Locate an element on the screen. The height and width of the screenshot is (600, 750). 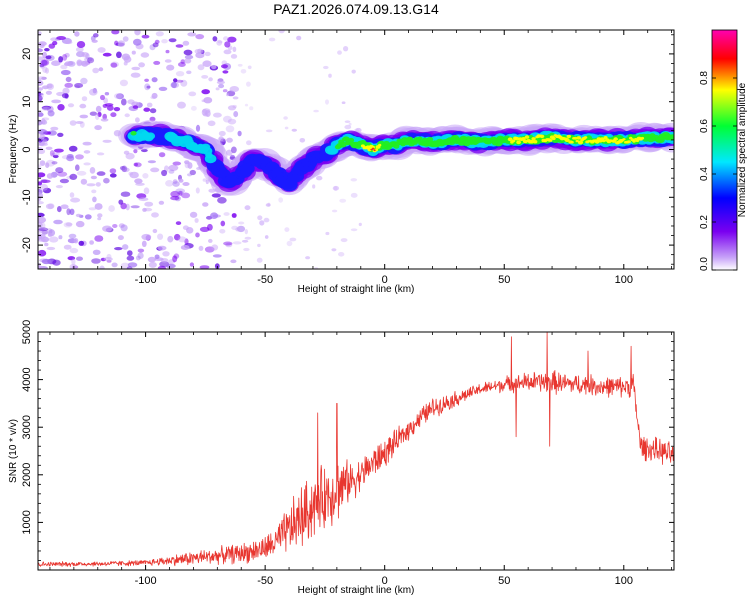
snr-y-tick-label: 4000 is located at coordinates (27, 379).